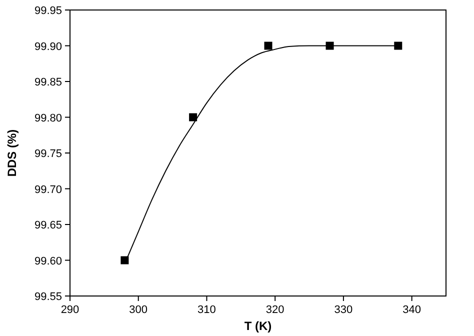  I want to click on x-axis-title: T (K), so click(258, 326).